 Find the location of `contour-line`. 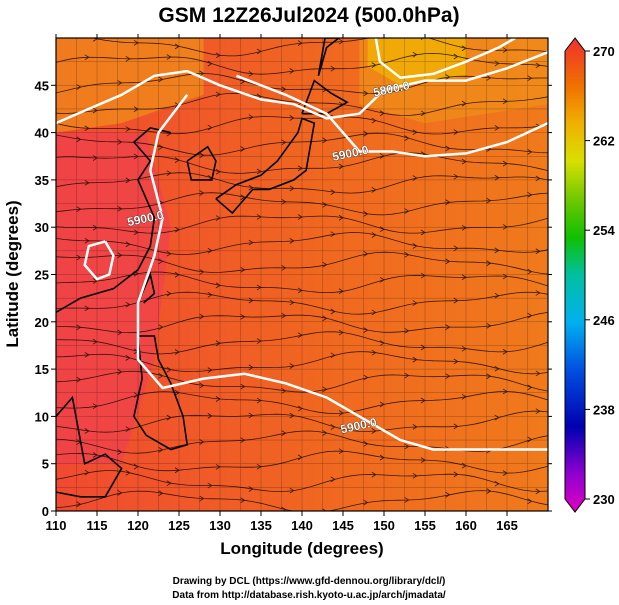

contour-line is located at coordinates (99, 260).